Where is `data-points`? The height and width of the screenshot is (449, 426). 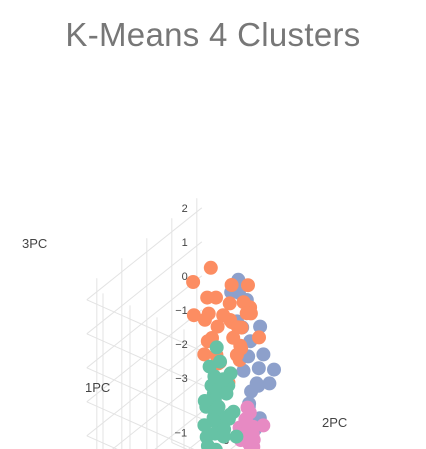 data-points is located at coordinates (233, 354).